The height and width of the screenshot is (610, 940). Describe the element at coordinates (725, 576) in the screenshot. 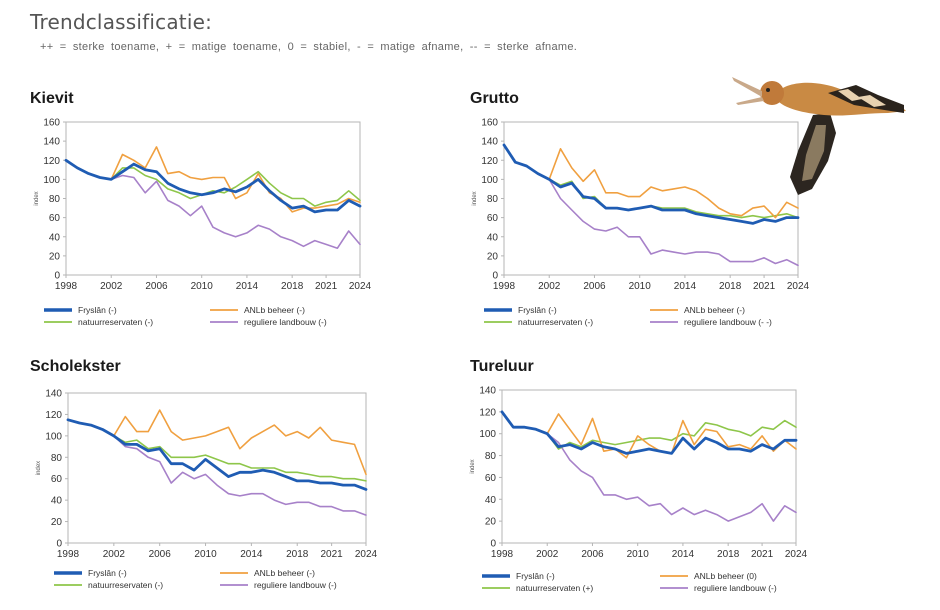

I see `legend-label-anlb: ANLb beheer (0)` at that location.